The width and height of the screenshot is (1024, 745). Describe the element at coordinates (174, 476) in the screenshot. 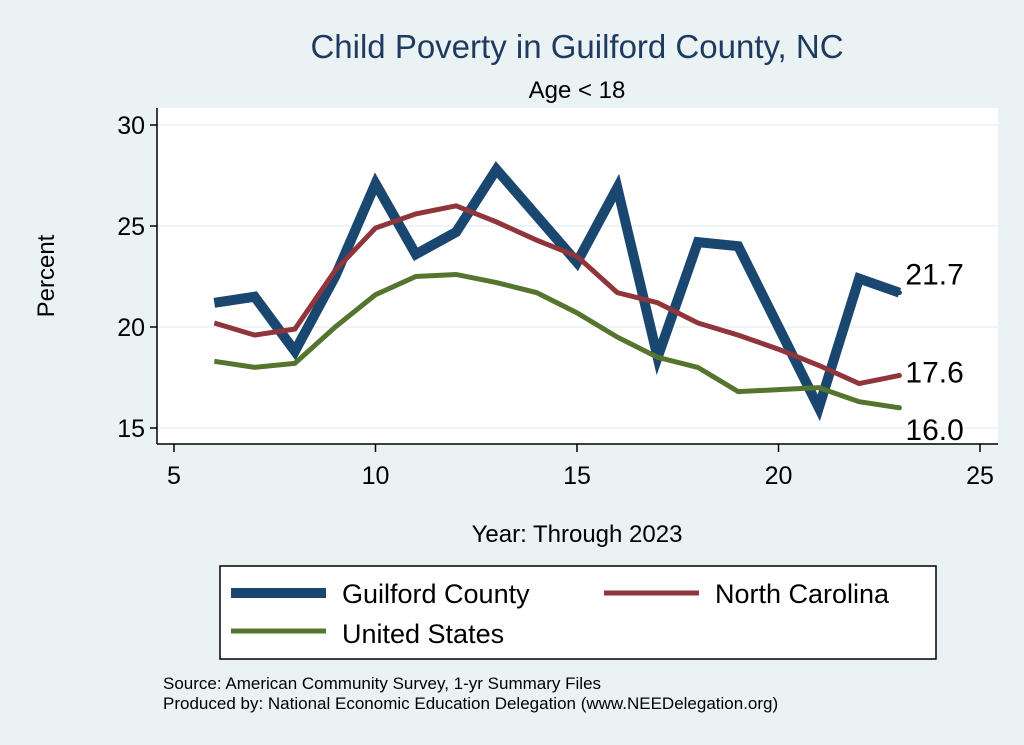

I see `x-tick-label: 5` at that location.